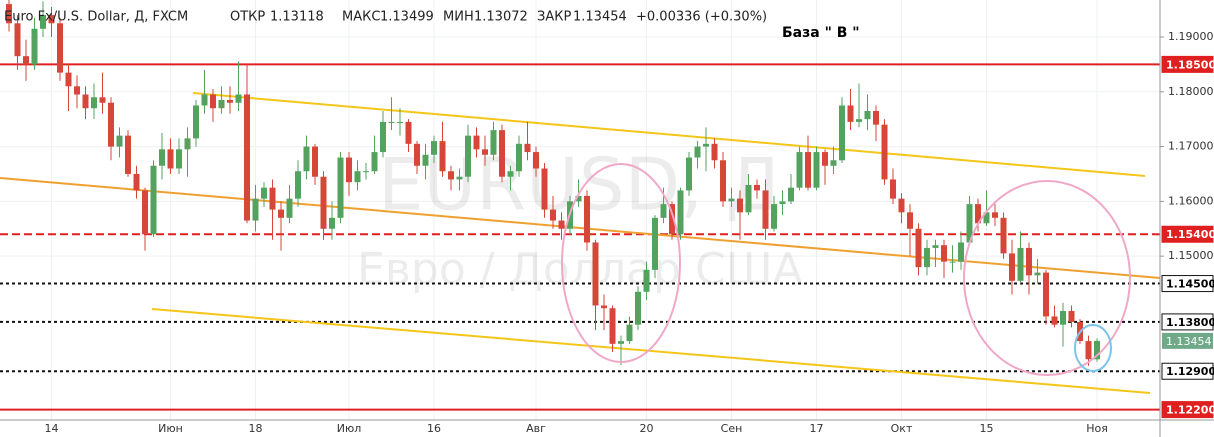 This screenshot has height=437, width=1214. I want to click on ohlc-value: 1.13072, so click(501, 17).